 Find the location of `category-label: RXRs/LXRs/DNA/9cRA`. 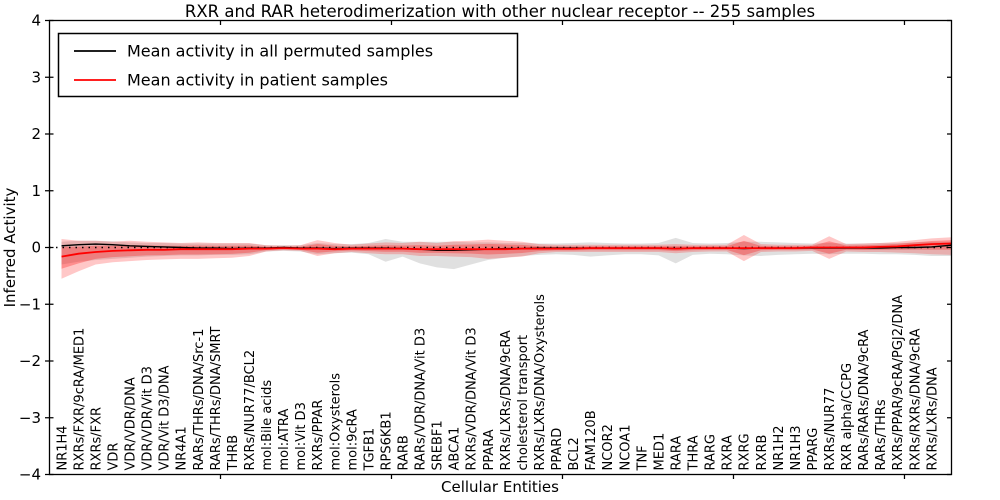

category-label: RXRs/LXRs/DNA/9cRA is located at coordinates (506, 400).